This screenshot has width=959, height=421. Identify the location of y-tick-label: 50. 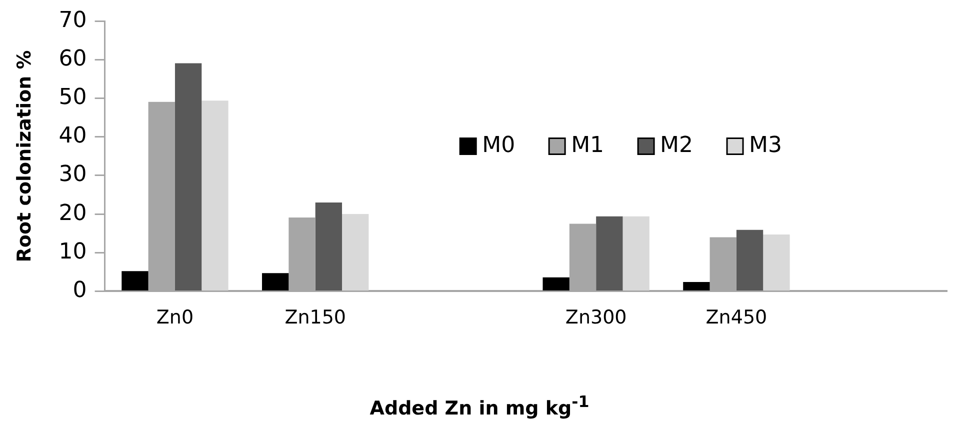
(72, 97).